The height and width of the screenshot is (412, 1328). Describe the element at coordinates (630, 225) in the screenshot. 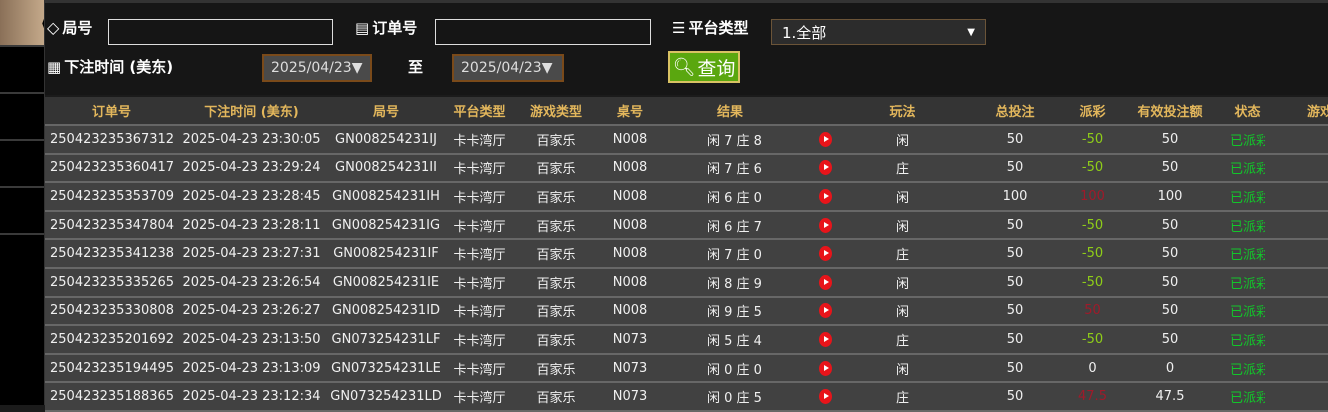

I see `table-id-cell: N008` at that location.